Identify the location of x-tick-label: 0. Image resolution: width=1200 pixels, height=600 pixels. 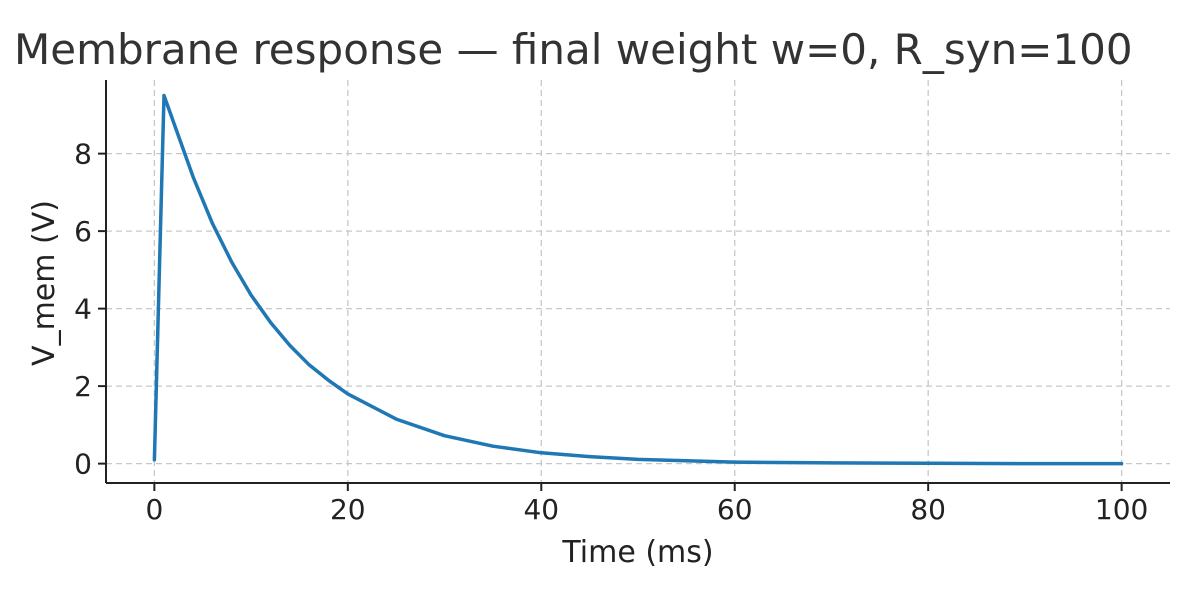
(154, 509).